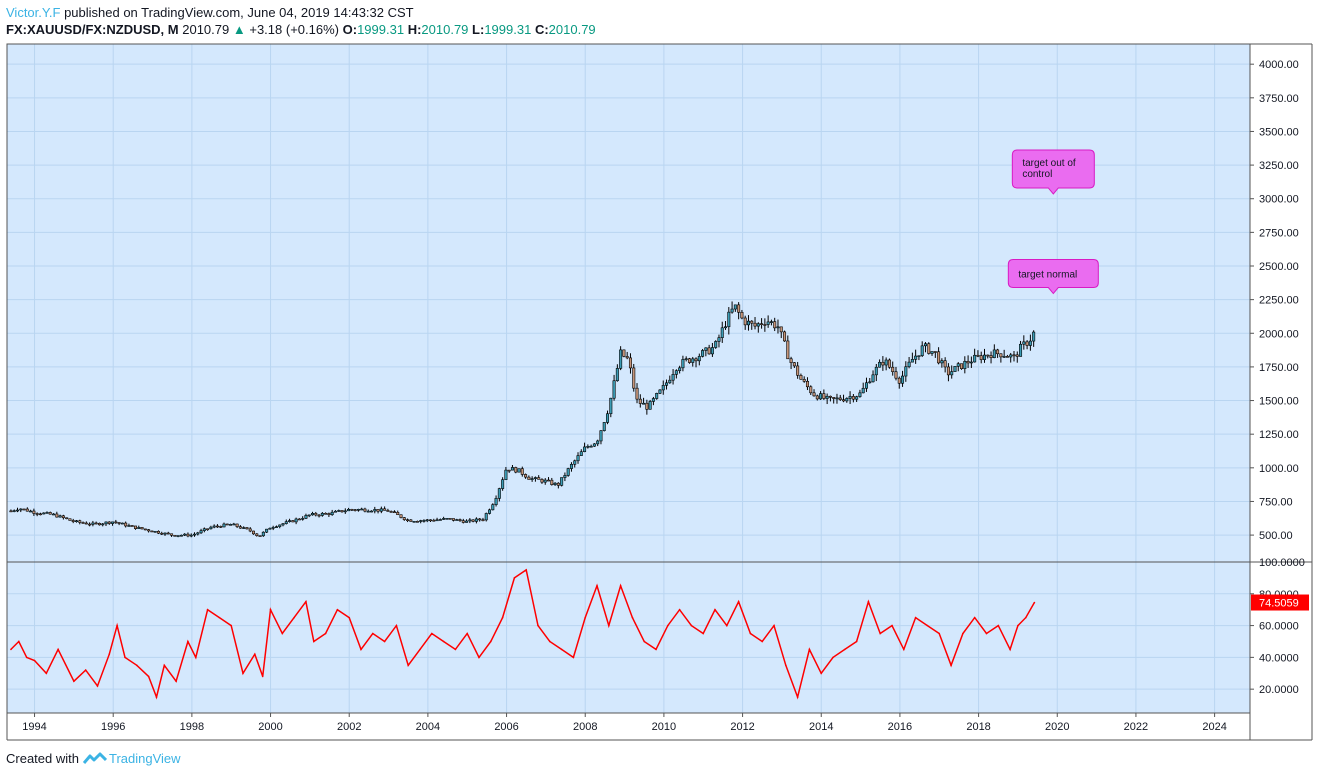 This screenshot has height=777, width=1320. I want to click on tradingview-brand: TradingView, so click(144, 758).